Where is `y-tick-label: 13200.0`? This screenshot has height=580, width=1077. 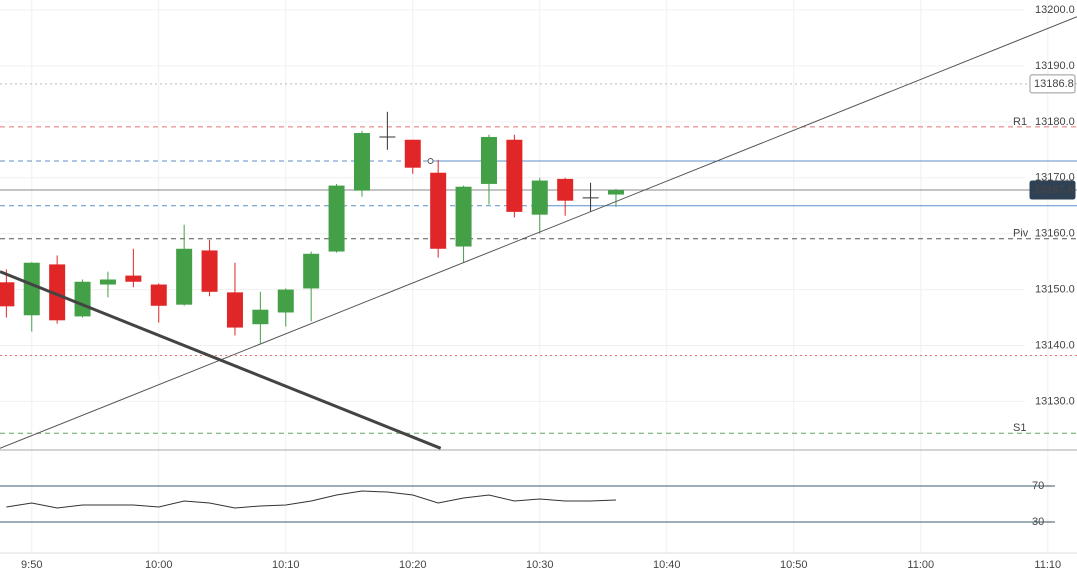 y-tick-label: 13200.0 is located at coordinates (1055, 10).